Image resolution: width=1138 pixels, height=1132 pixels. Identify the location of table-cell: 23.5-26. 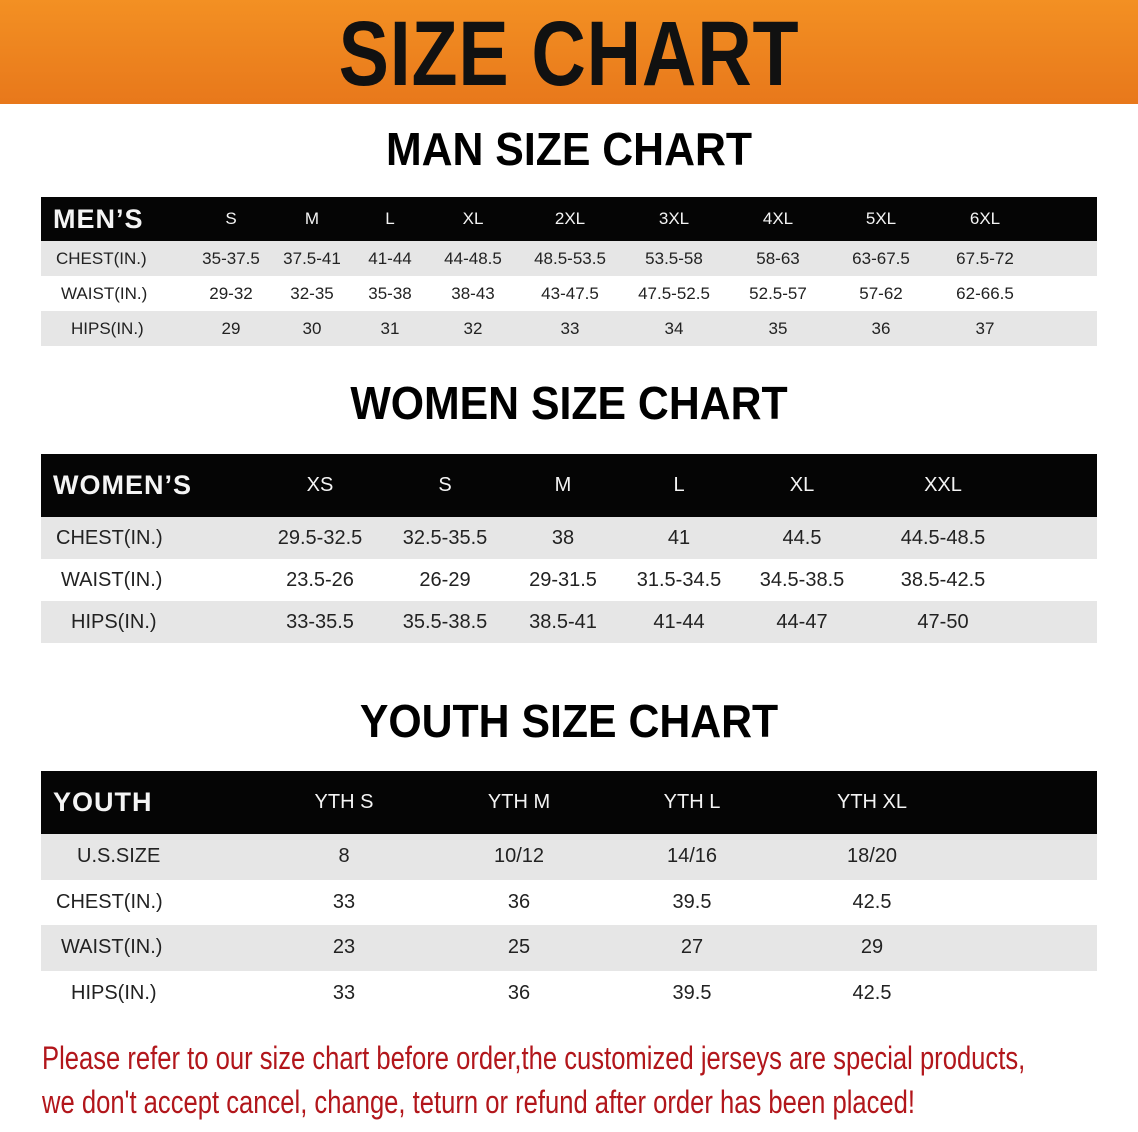
(320, 579).